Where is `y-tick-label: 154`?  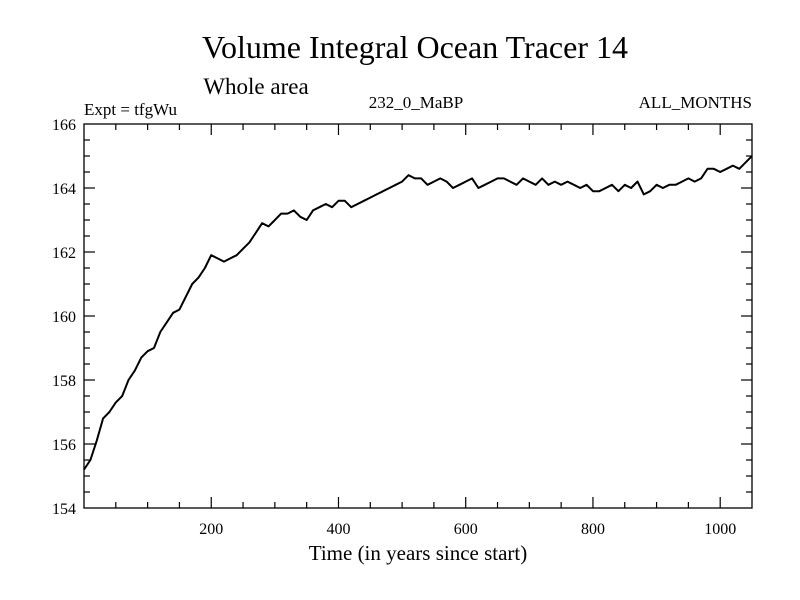
y-tick-label: 154 is located at coordinates (64, 509).